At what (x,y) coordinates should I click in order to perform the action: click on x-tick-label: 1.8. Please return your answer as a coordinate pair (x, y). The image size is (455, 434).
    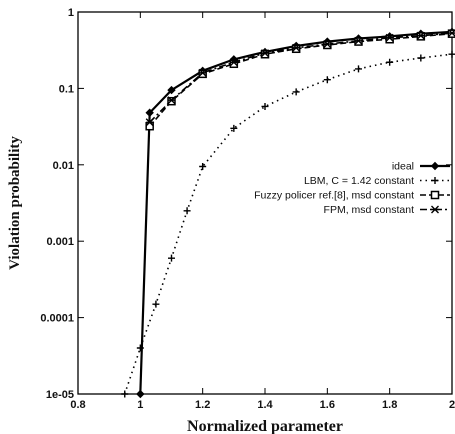
    Looking at the image, I should click on (389, 405).